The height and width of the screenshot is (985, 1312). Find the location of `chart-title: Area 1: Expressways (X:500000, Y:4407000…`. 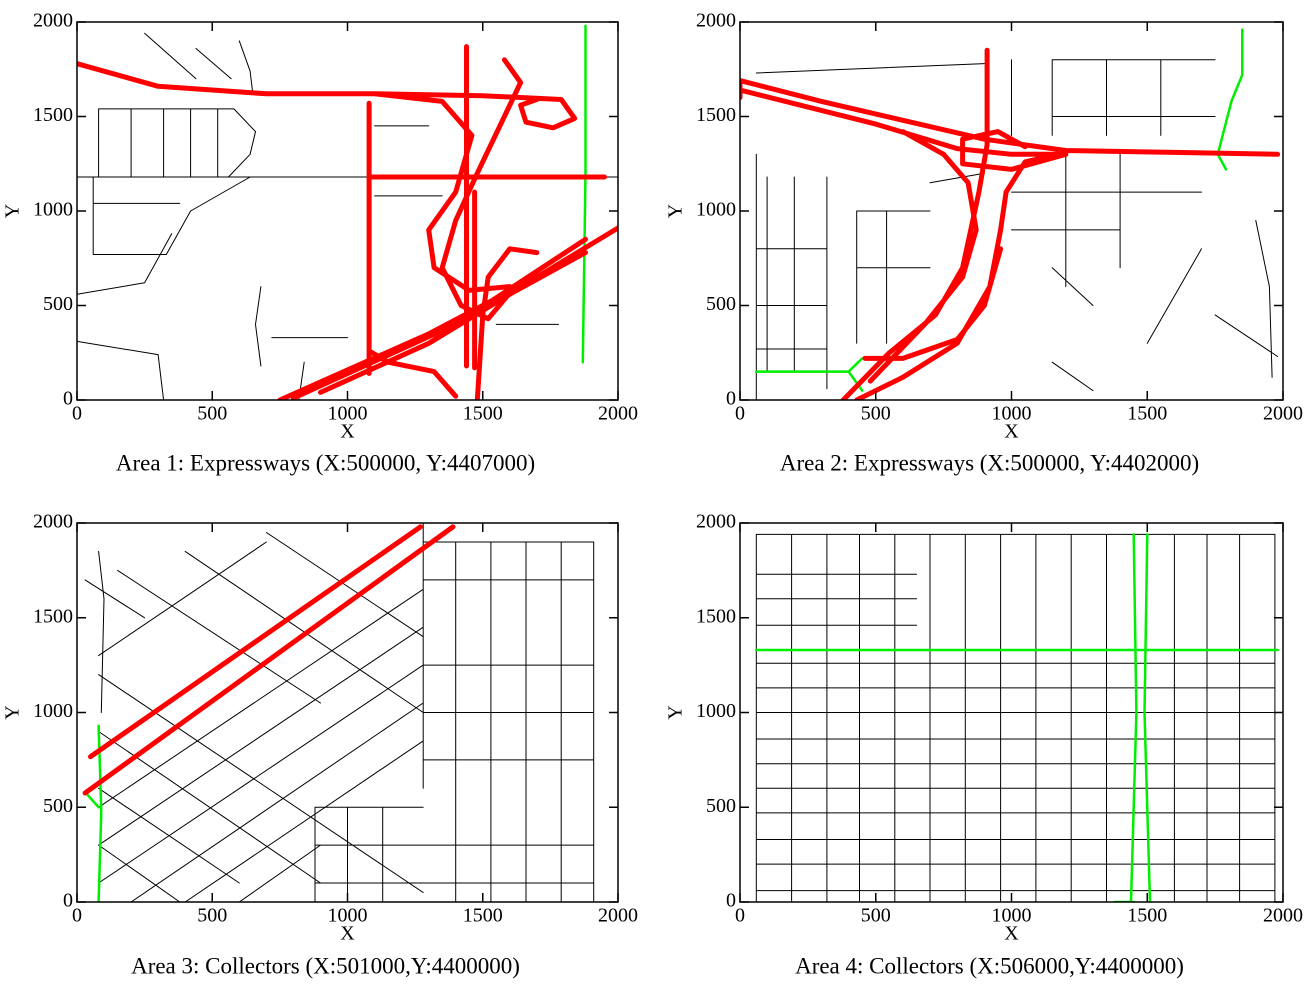

chart-title: Area 1: Expressways (X:500000, Y:4407000… is located at coordinates (325, 462).